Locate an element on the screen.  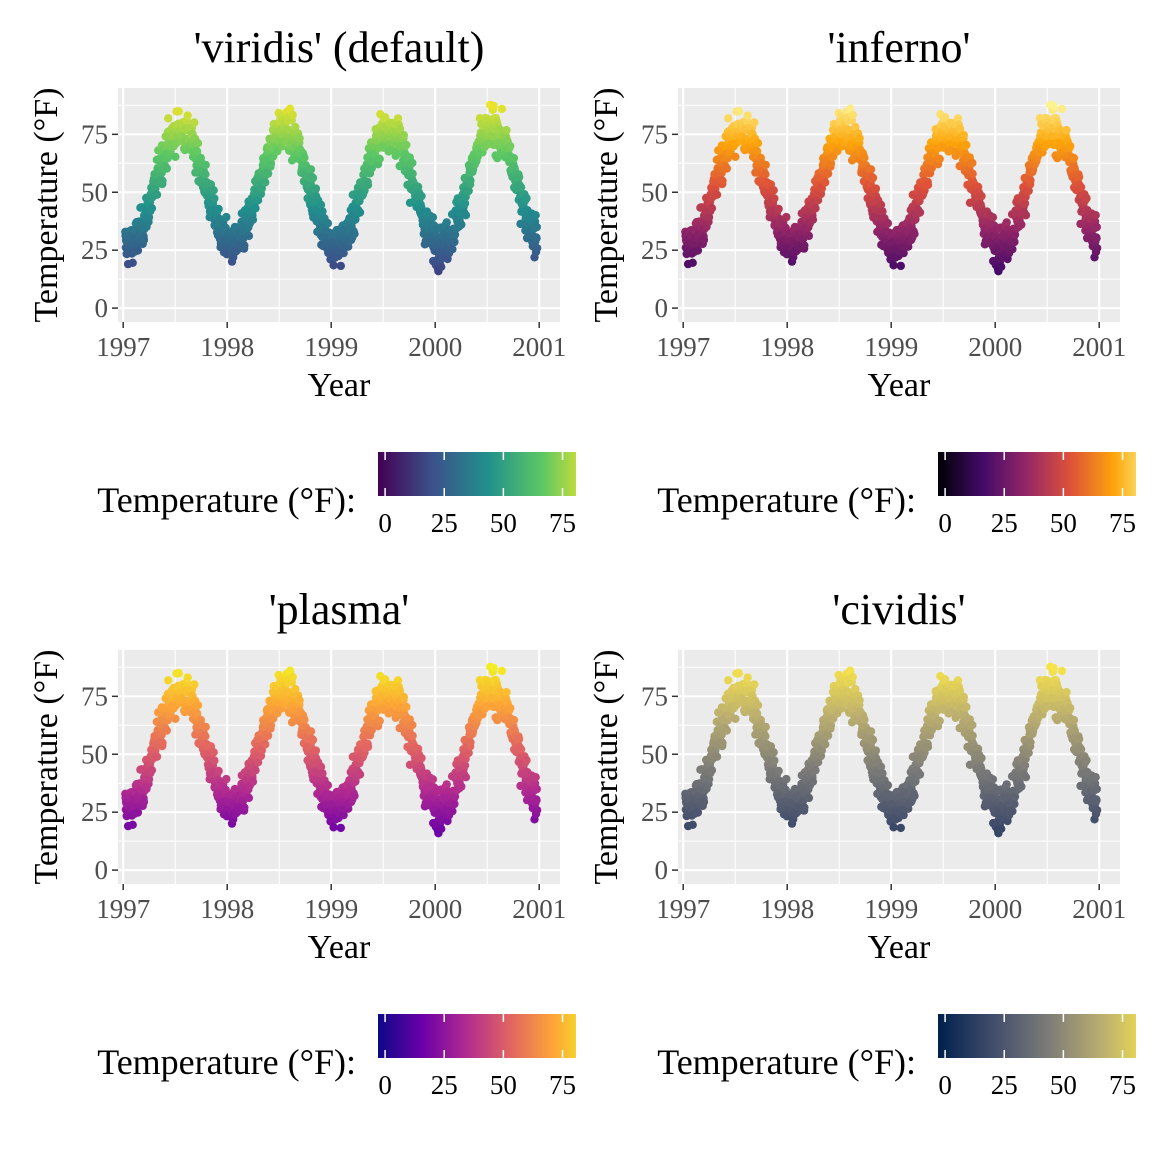
y-tick-label: 75 is located at coordinates (654, 134).